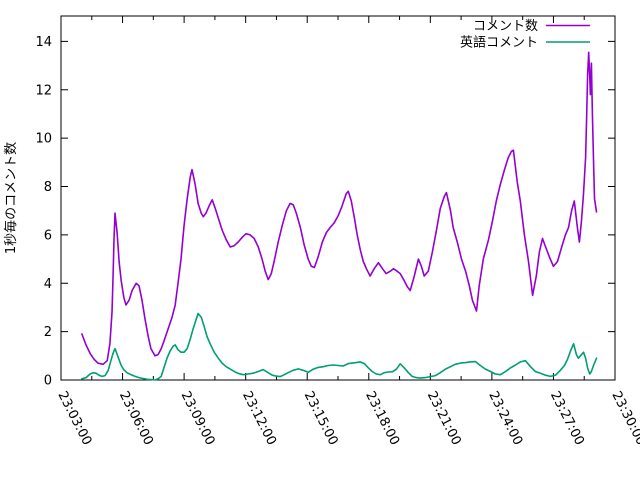 This screenshot has width=640, height=480. What do you see at coordinates (321, 418) in the screenshot?
I see `x-tick-label: 23:15:00` at bounding box center [321, 418].